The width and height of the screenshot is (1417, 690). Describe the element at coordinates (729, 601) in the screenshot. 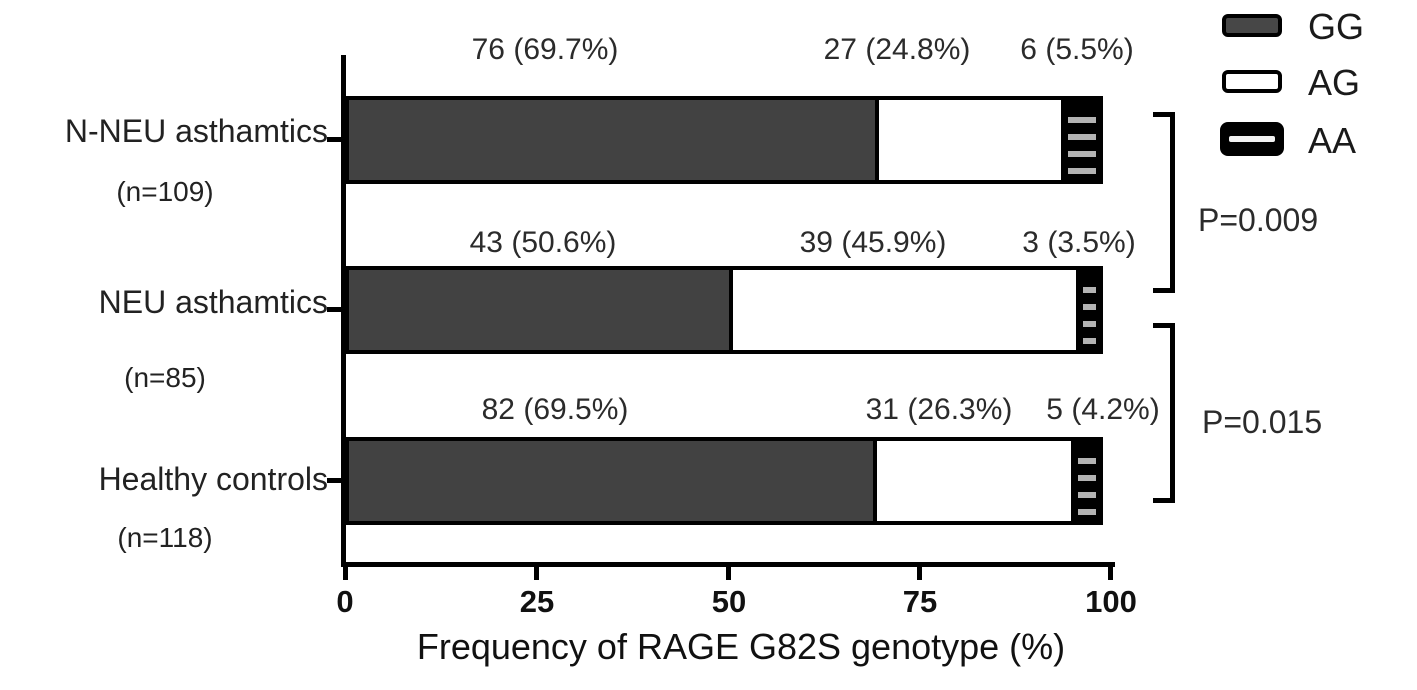

I see `x-tick-label-50: 50` at that location.